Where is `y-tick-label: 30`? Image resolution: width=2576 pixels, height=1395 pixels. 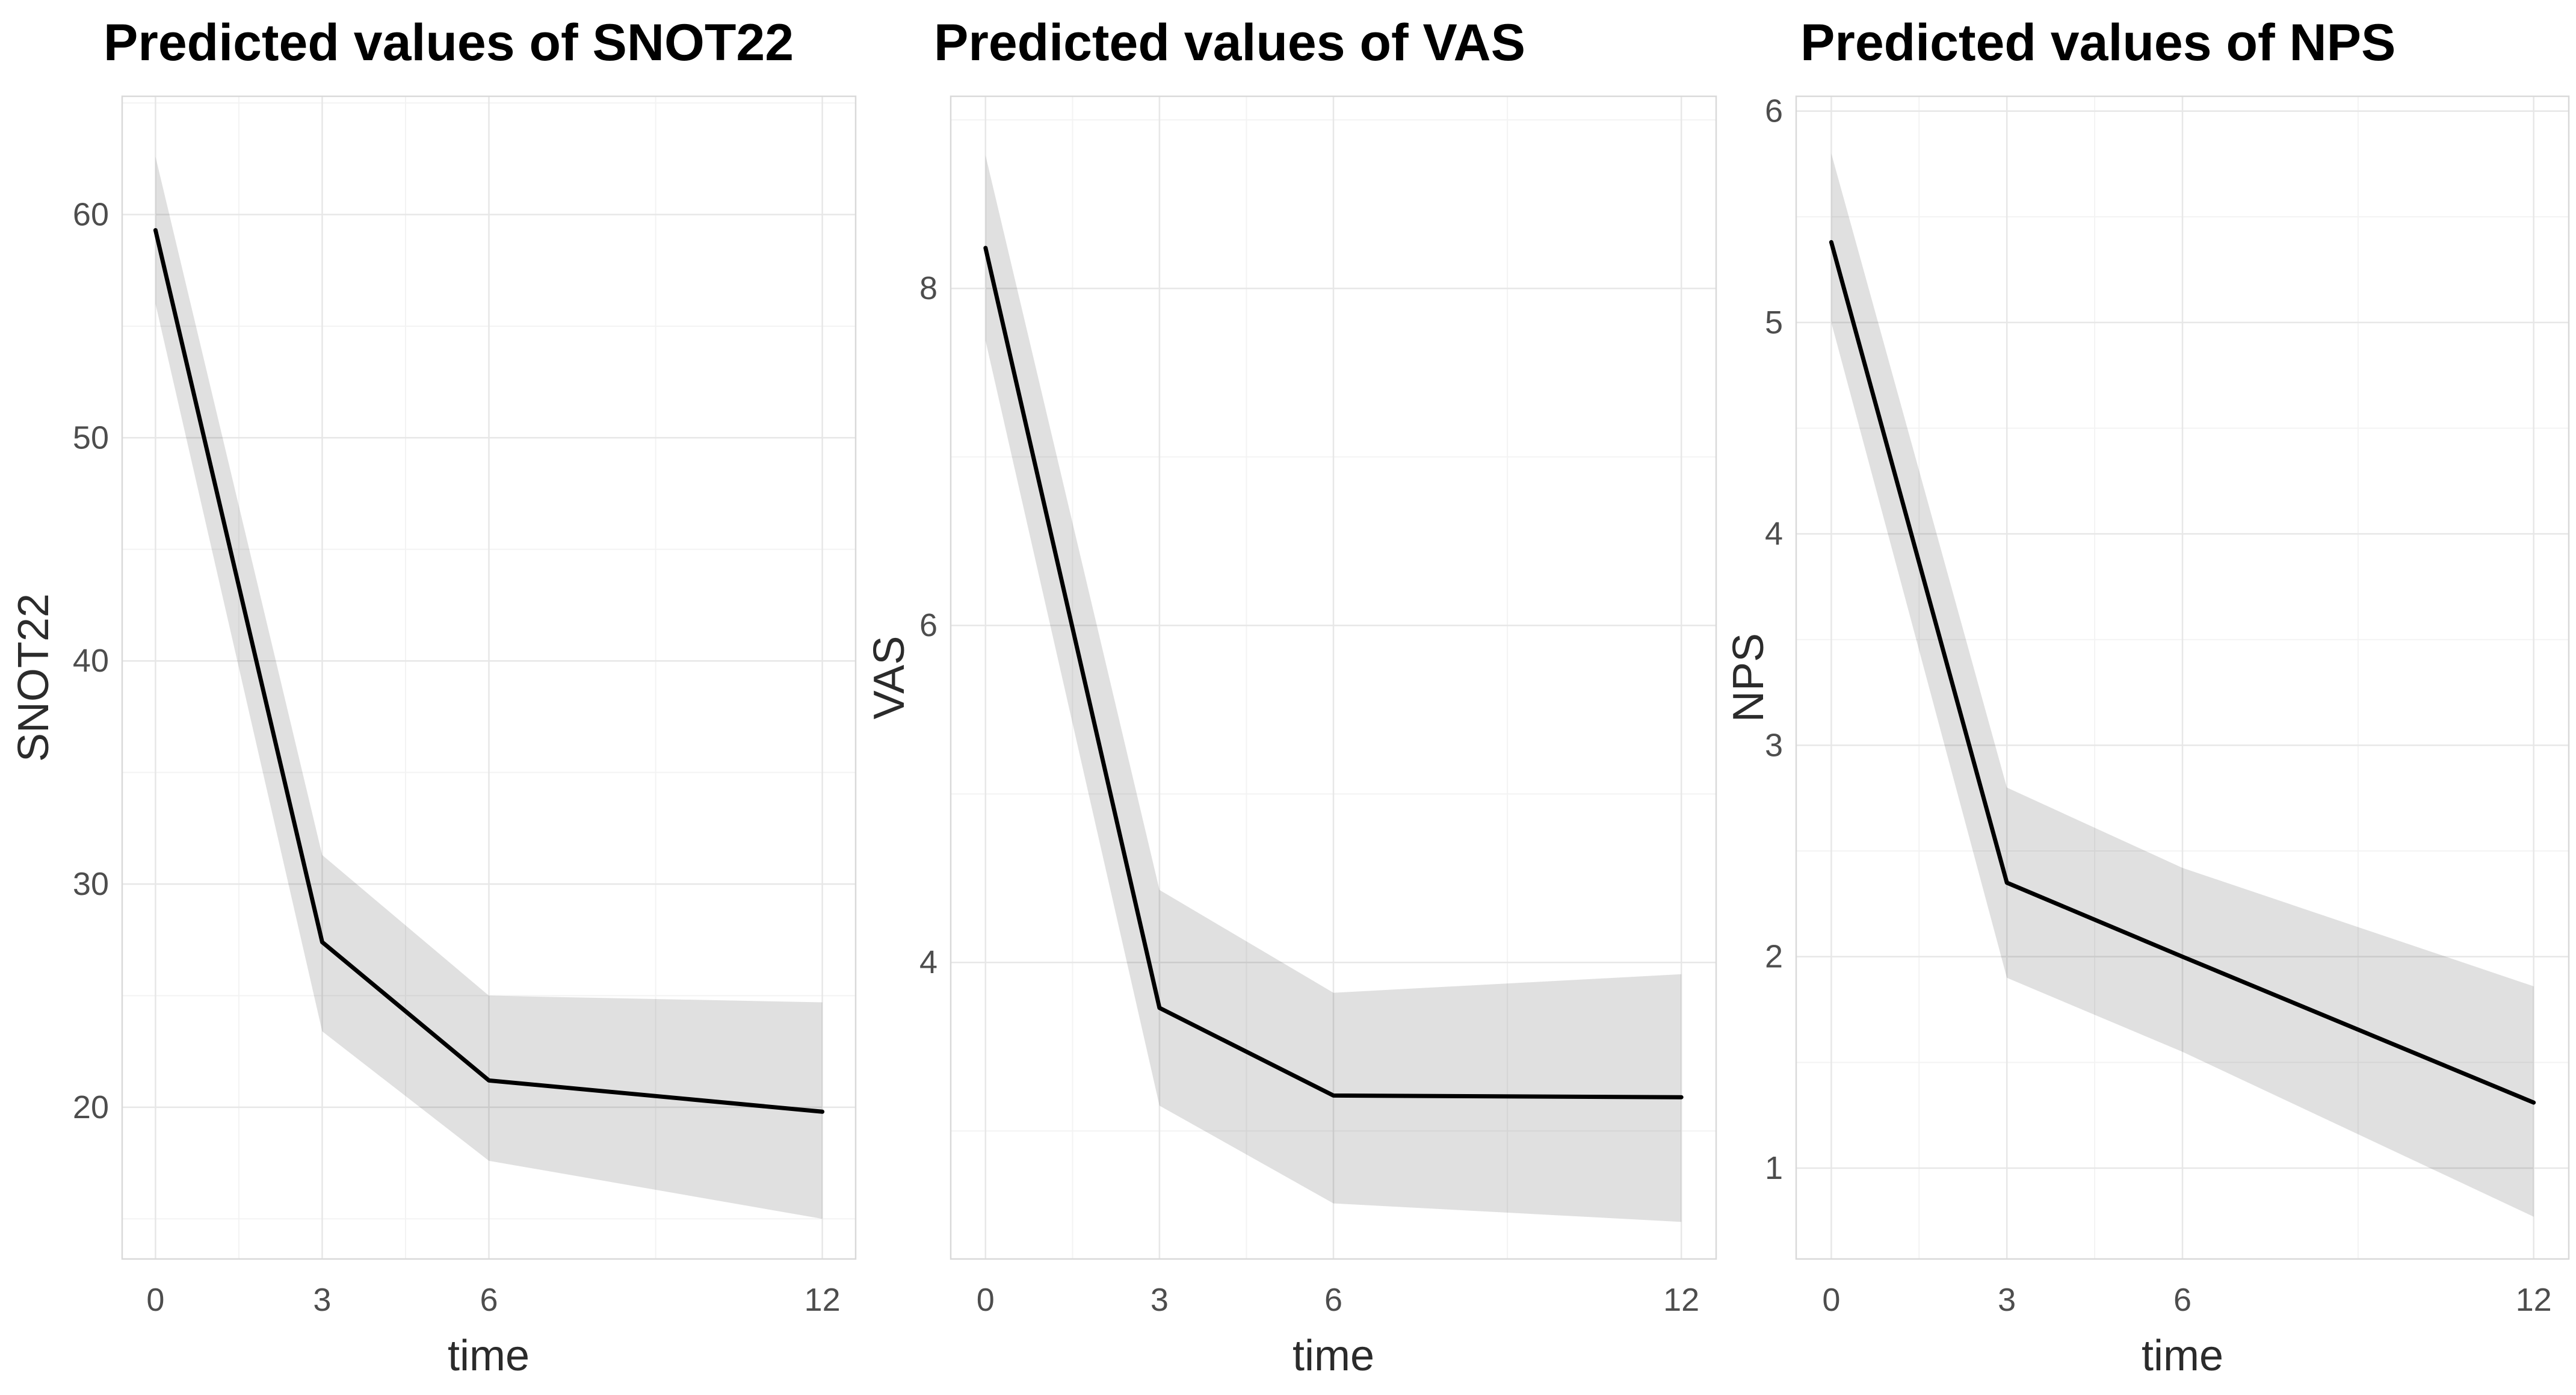 y-tick-label: 30 is located at coordinates (91, 884).